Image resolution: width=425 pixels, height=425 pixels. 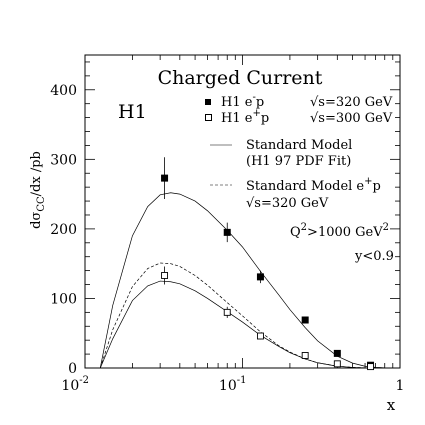 I want to click on y-tick-label: 200, so click(x=63, y=230).